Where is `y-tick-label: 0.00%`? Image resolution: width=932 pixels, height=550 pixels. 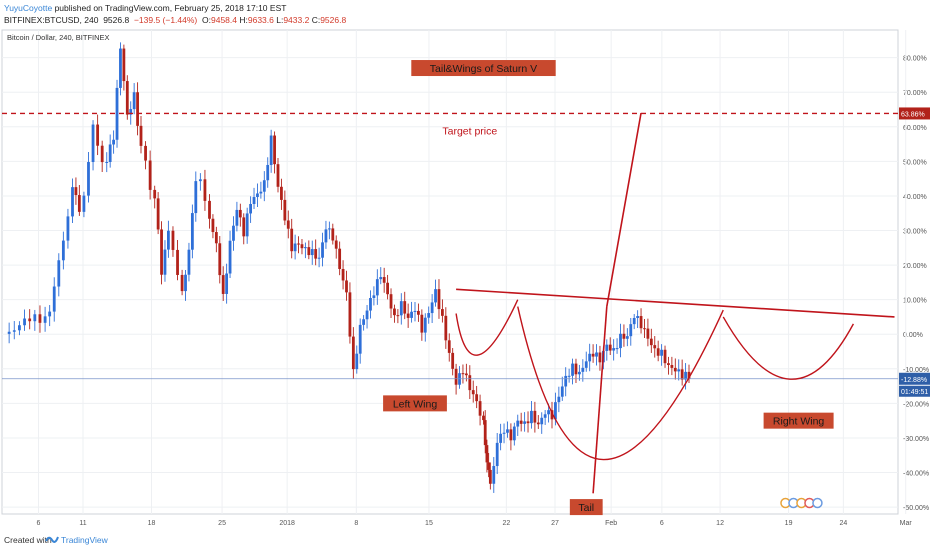 y-tick-label: 0.00% is located at coordinates (913, 335).